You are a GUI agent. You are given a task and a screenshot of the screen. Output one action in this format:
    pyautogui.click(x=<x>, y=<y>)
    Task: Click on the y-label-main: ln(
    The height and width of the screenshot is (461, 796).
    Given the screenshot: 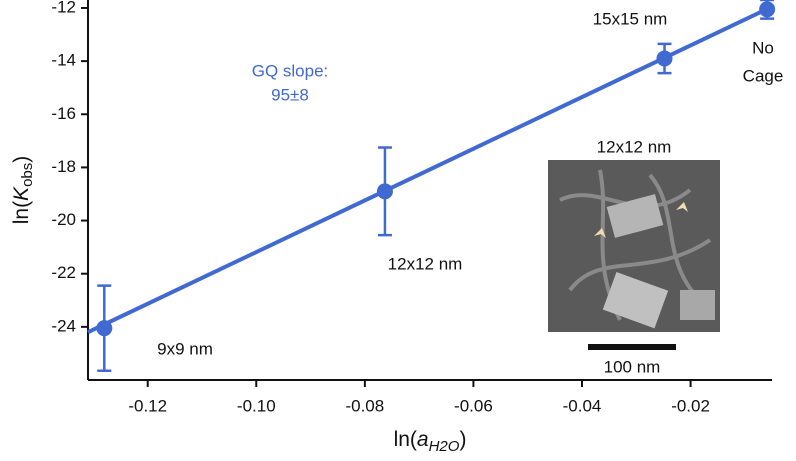 What is the action you would take?
    pyautogui.click(x=21, y=212)
    